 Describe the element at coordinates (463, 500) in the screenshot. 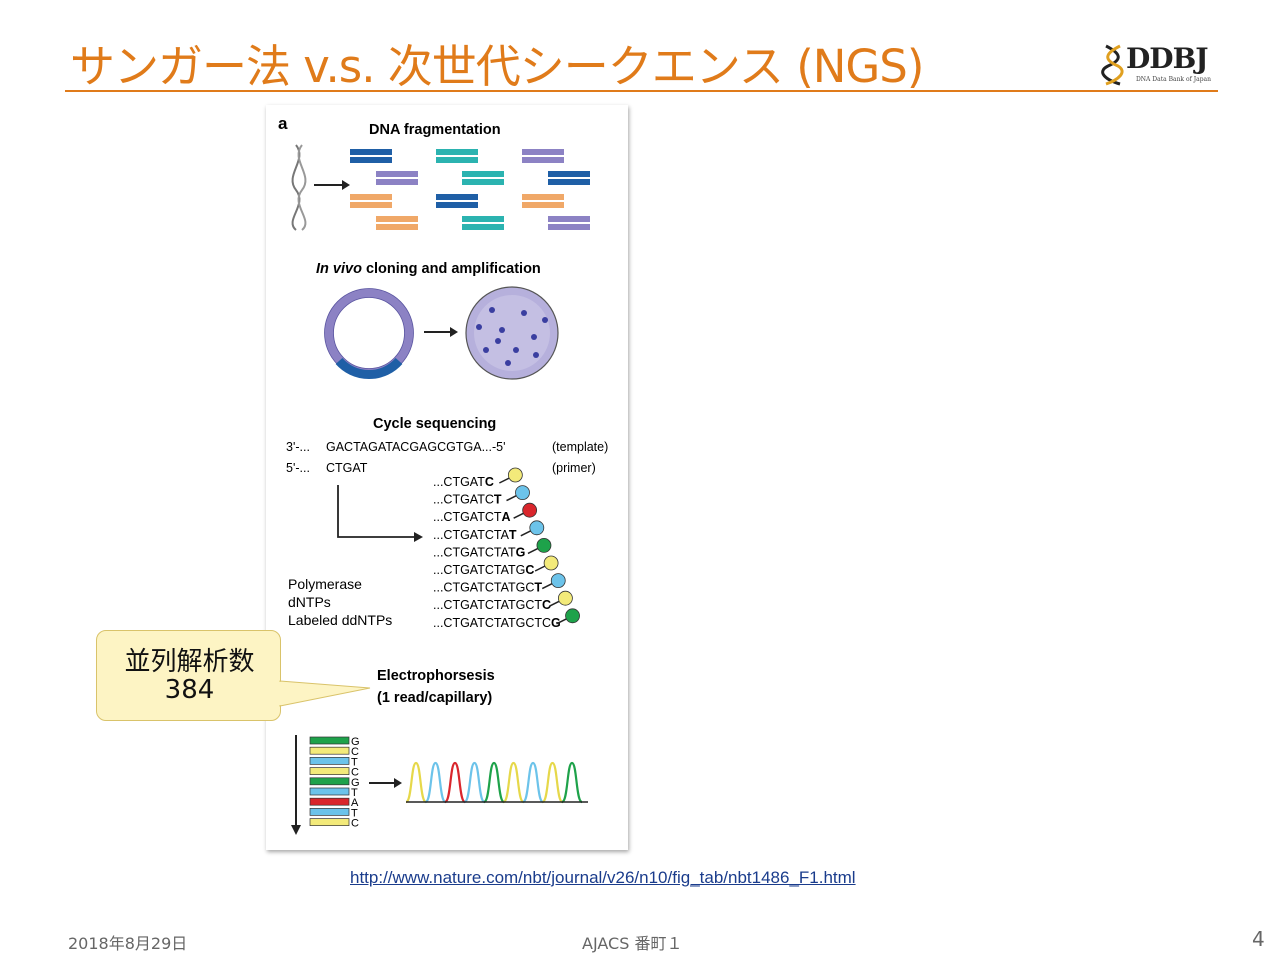

I see `fragment-base: ...CTGATC` at that location.